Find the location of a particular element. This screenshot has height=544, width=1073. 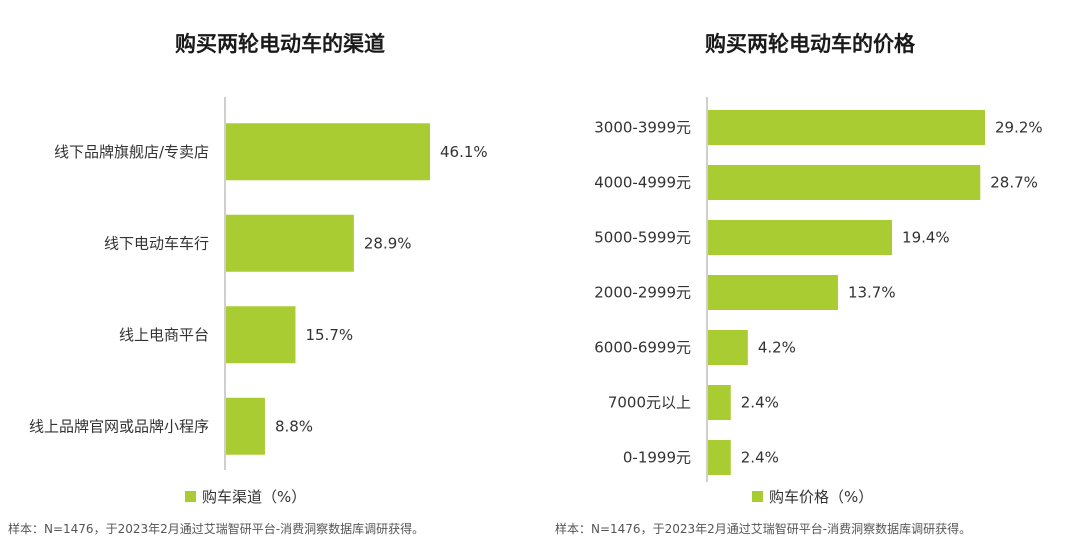

price-sample-note: 样本：N=1476，于2023年2月通过艾瑞智研平台-消费洞察数据库调研获得。 is located at coordinates (763, 529).